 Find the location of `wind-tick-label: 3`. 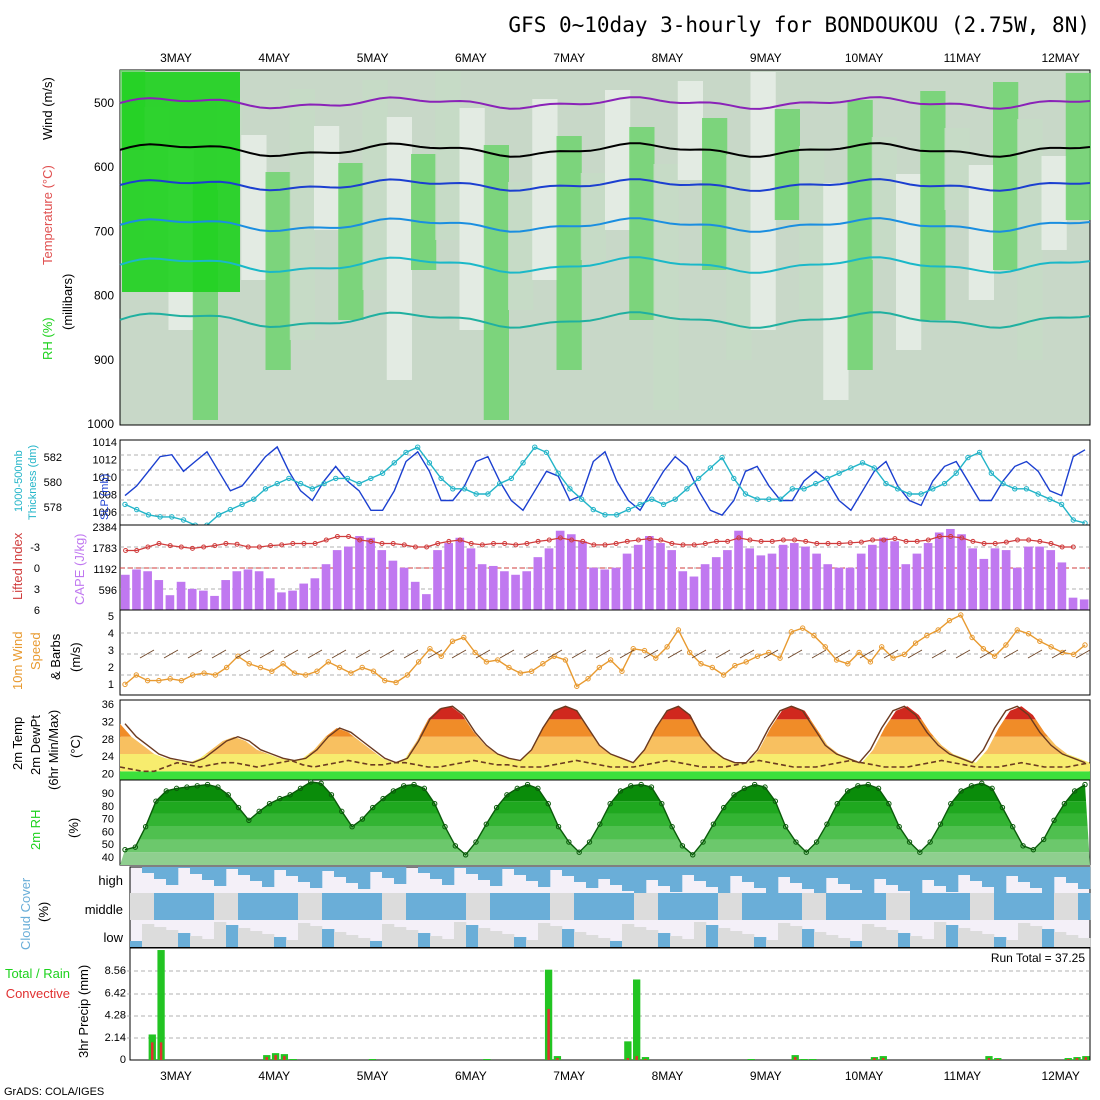

wind-tick-label: 3 is located at coordinates (111, 651).